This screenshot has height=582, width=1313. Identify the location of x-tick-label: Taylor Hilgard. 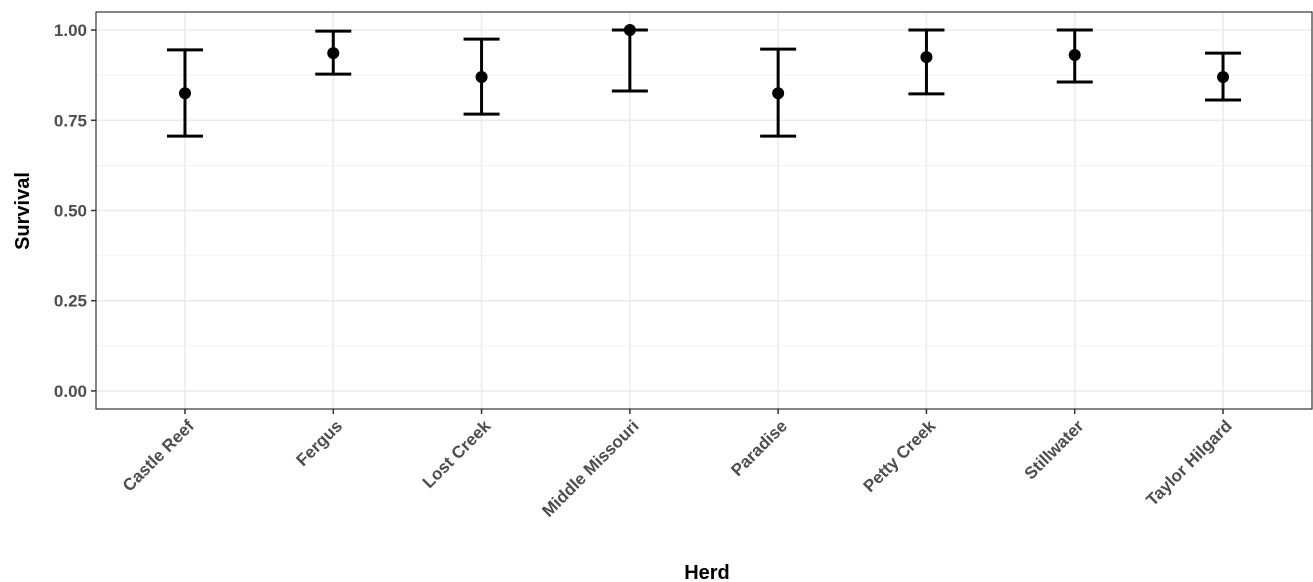
(1188, 462).